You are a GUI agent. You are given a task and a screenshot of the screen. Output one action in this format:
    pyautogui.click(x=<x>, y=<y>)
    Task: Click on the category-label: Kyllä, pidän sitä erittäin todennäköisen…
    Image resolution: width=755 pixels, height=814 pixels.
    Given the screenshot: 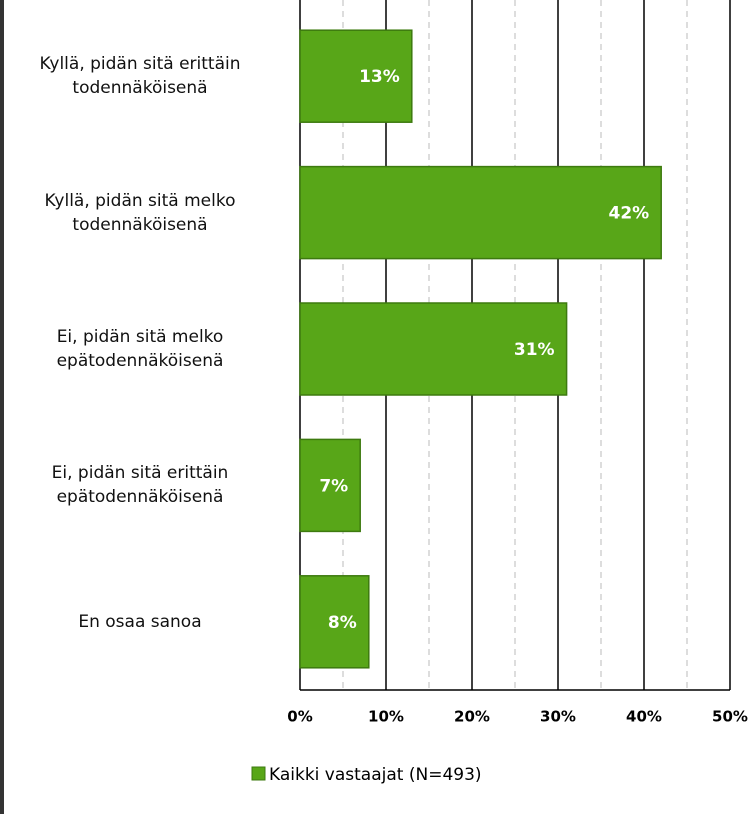 What is the action you would take?
    pyautogui.click(x=140, y=76)
    